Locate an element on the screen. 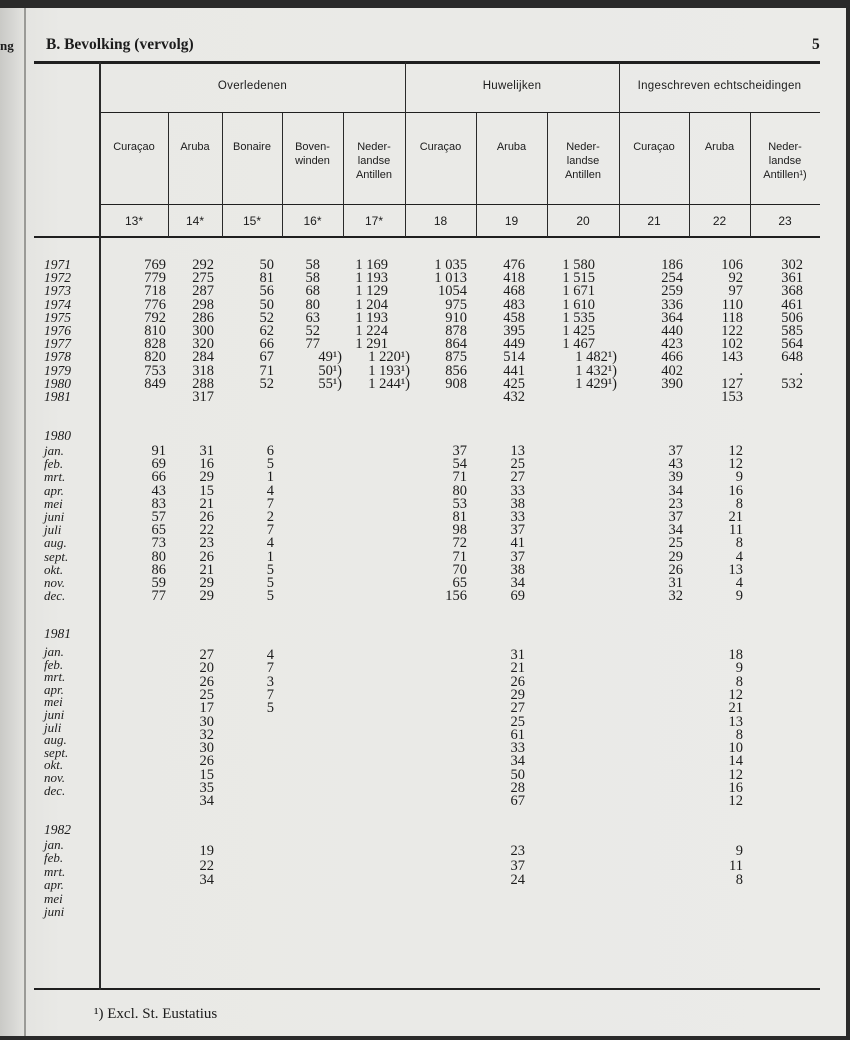 Image resolution: width=850 pixels, height=1040 pixels. table-cell: 77 is located at coordinates (159, 596).